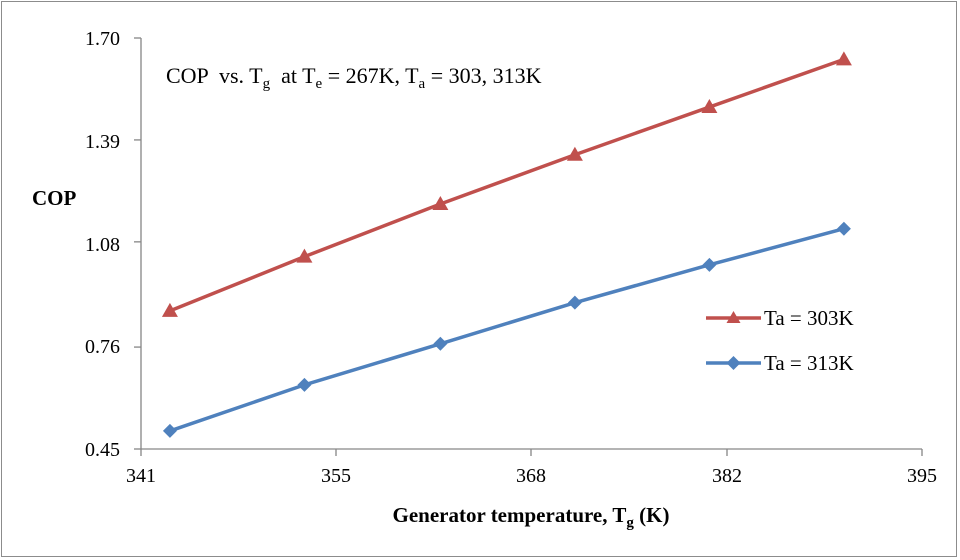  Describe the element at coordinates (54, 198) in the screenshot. I see `y-axis-title: COP` at that location.